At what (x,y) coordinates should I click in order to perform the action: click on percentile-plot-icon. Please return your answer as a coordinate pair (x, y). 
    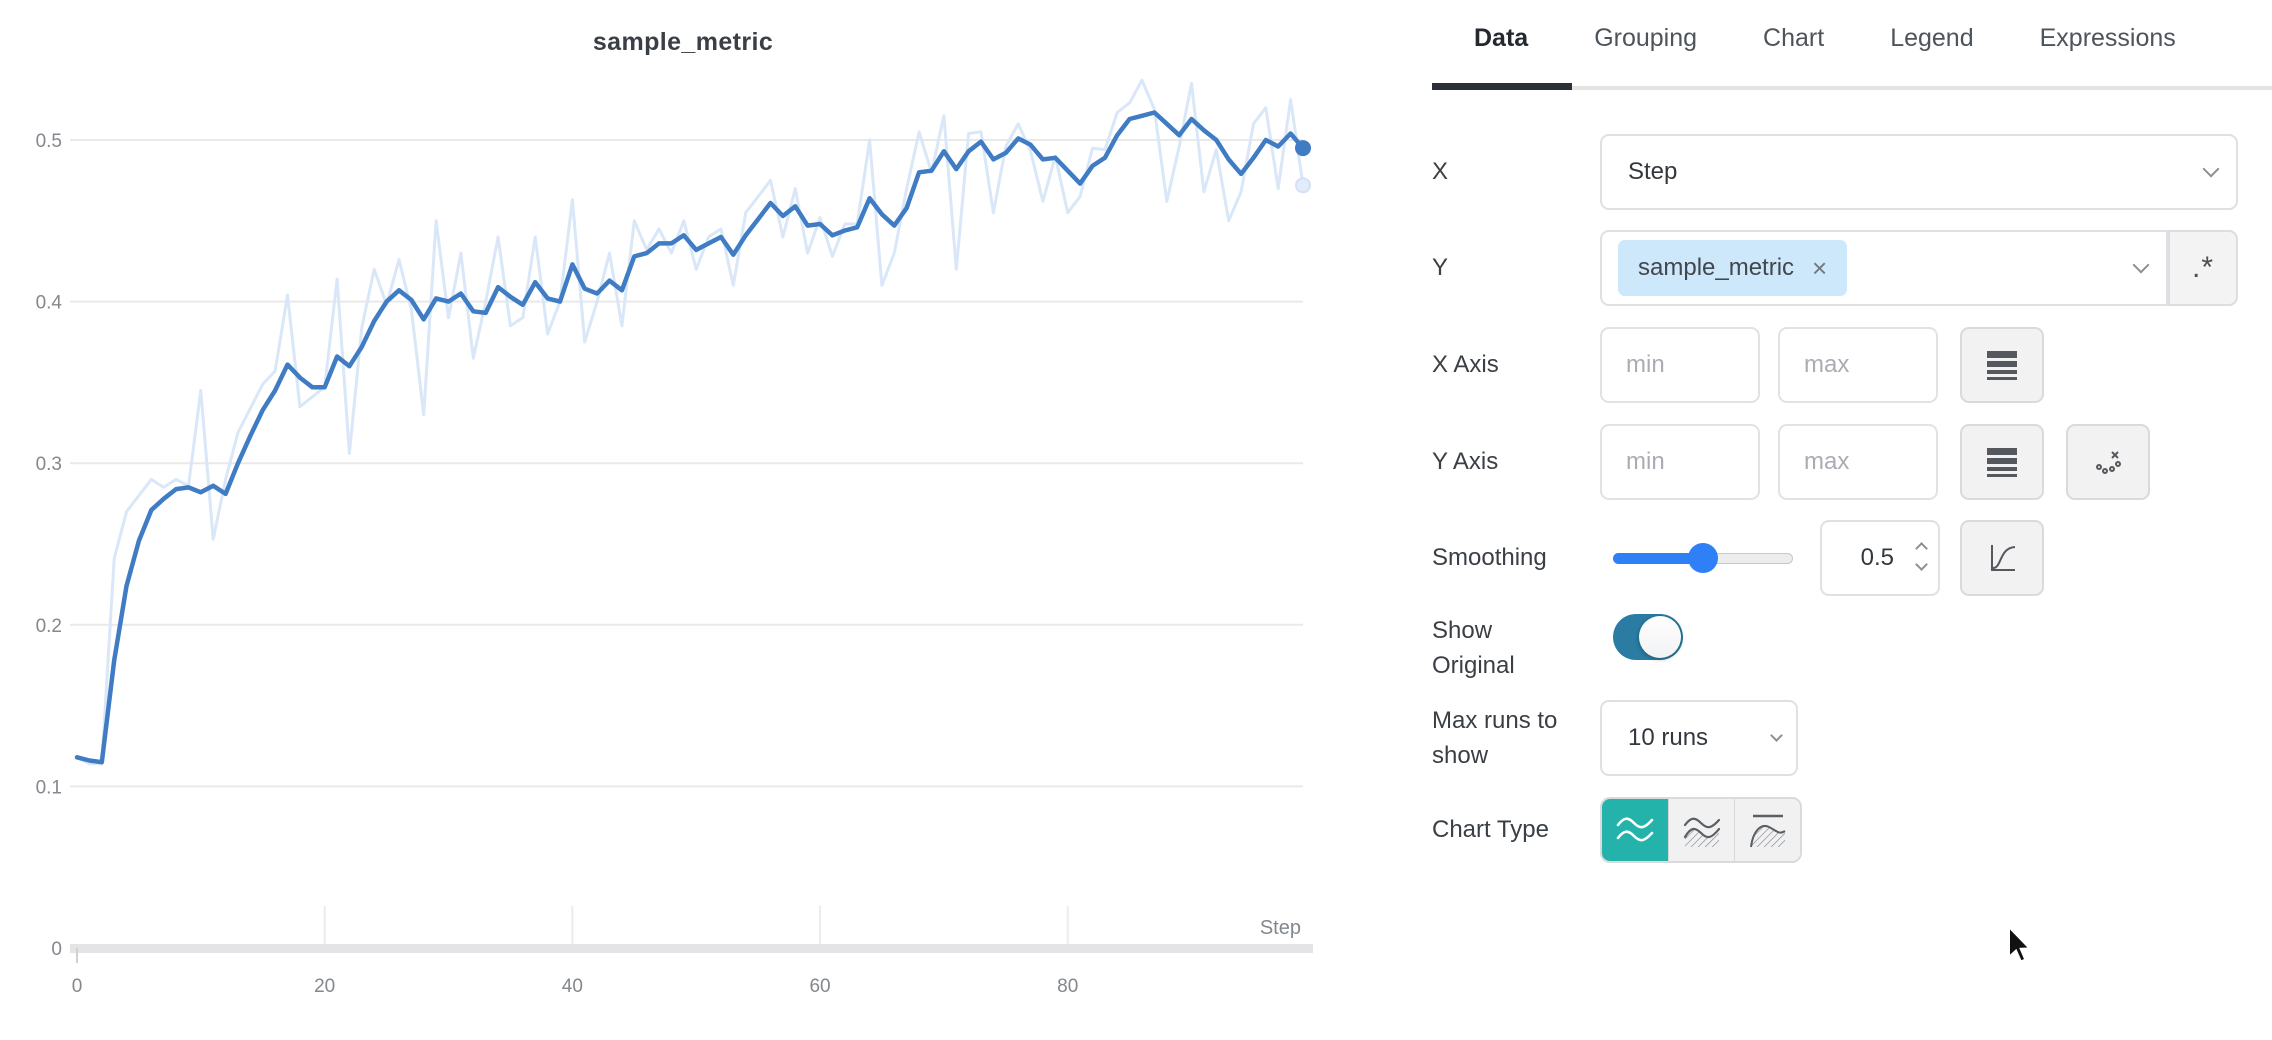
    Looking at the image, I should click on (1767, 831).